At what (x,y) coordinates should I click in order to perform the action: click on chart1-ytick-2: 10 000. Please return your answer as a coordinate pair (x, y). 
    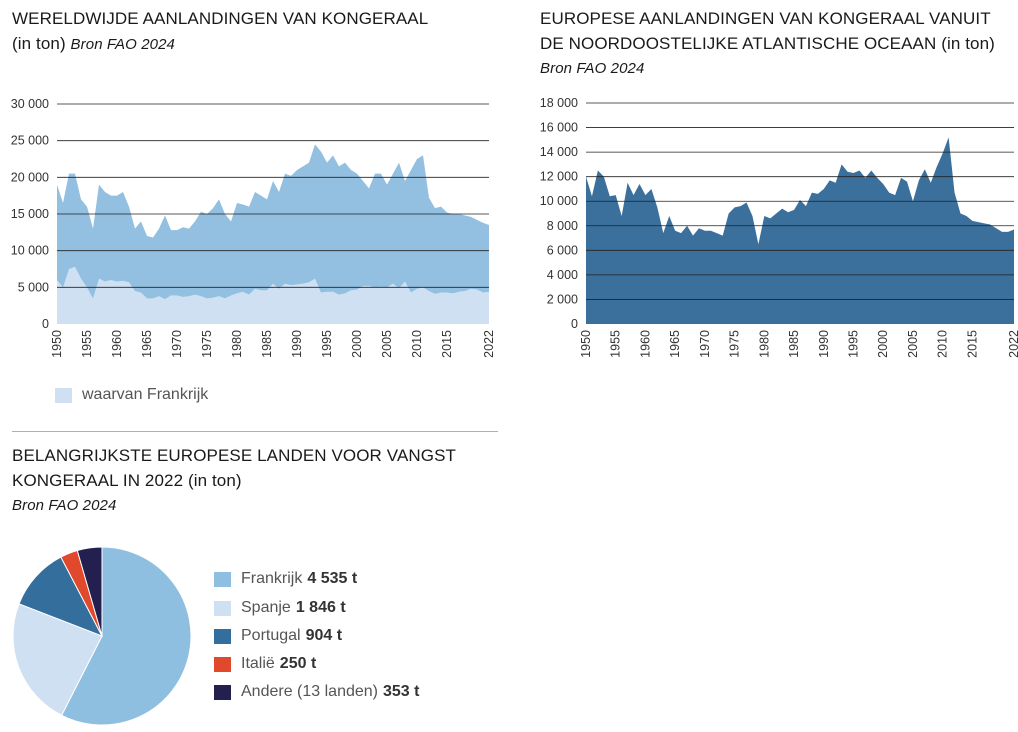
    Looking at the image, I should click on (30, 251).